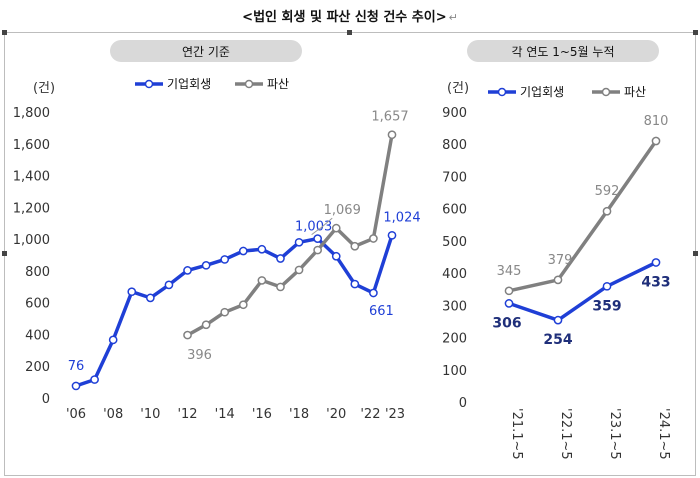 This screenshot has height=478, width=700. I want to click on cumulative-y-axis: 0 100 200 300 400 500 600 700 800 900, so click(454, 258).